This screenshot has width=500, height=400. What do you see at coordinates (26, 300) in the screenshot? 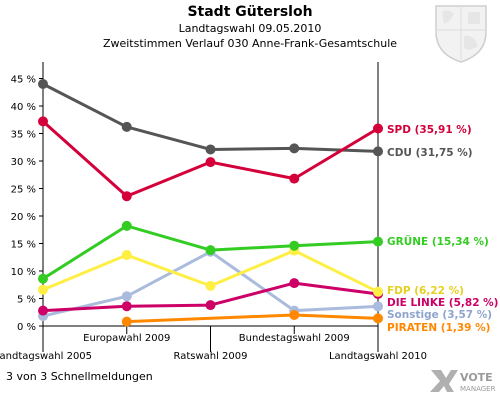
I see `y-tick-label: 5 %` at bounding box center [26, 300].